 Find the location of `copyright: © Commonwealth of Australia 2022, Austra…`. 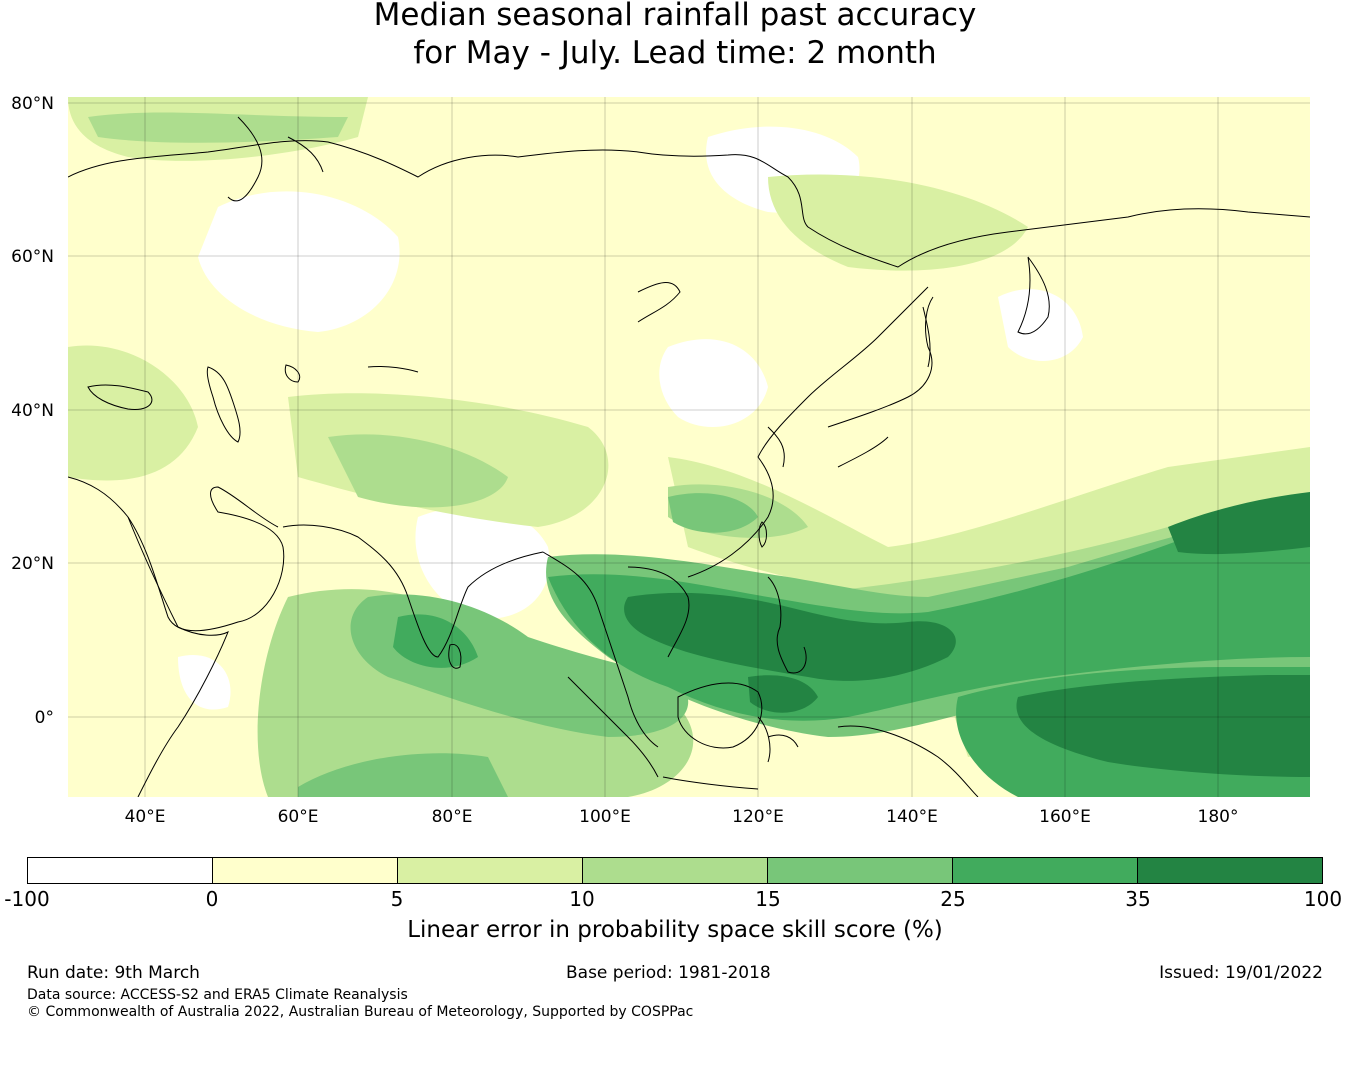

copyright: © Commonwealth of Australia 2022, Austra… is located at coordinates (360, 1012).